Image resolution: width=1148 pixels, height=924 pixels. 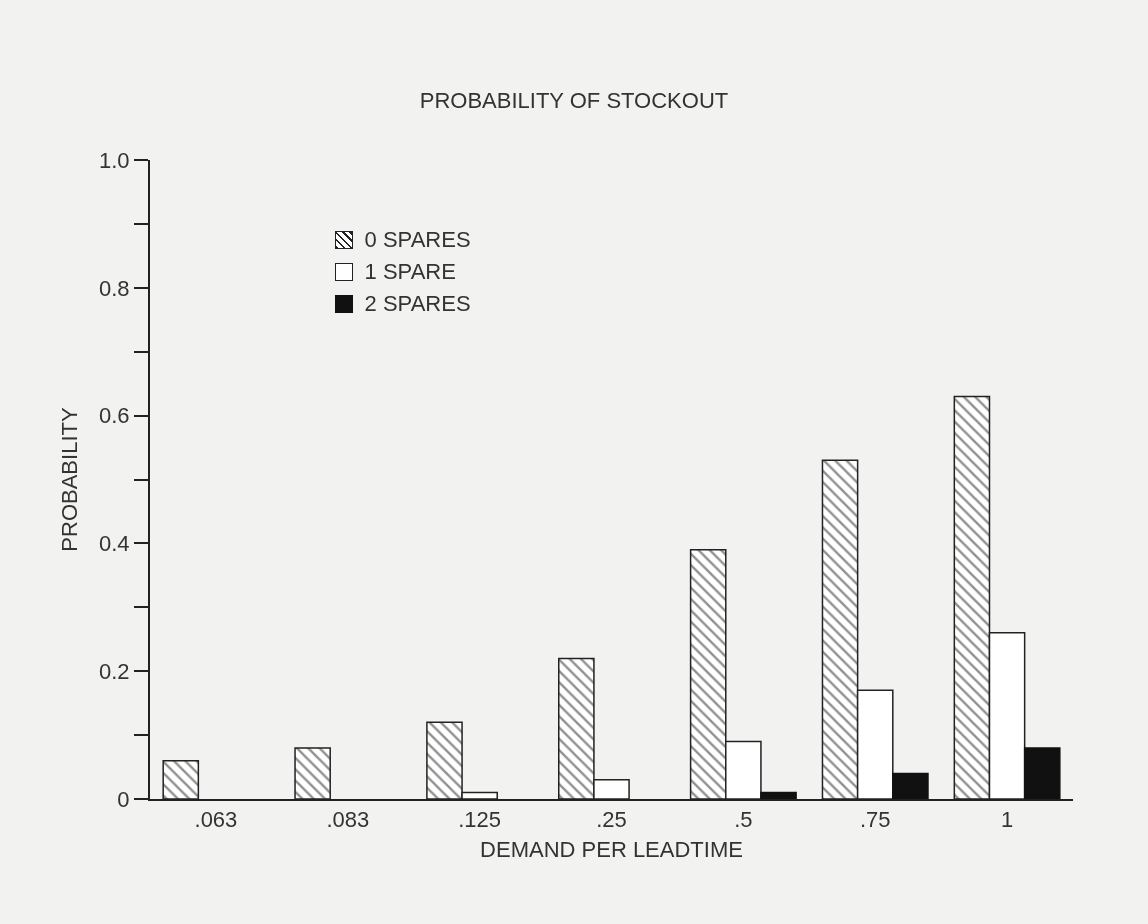 What do you see at coordinates (574, 100) in the screenshot?
I see `chart-title: PROBABILITY OF STOCKOUT` at bounding box center [574, 100].